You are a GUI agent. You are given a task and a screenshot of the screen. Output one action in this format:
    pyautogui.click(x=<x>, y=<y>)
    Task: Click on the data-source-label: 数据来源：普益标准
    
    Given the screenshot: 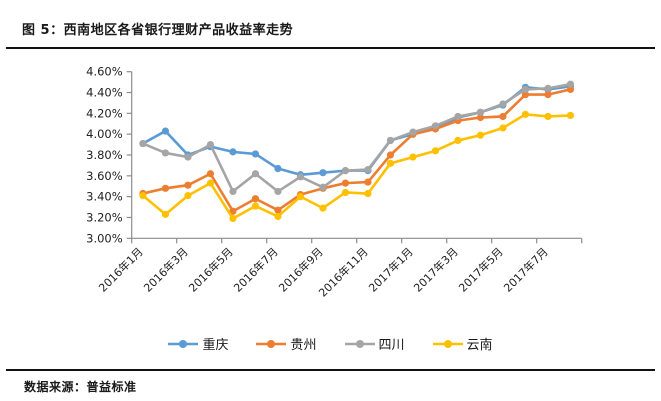 What is the action you would take?
    pyautogui.click(x=80, y=387)
    